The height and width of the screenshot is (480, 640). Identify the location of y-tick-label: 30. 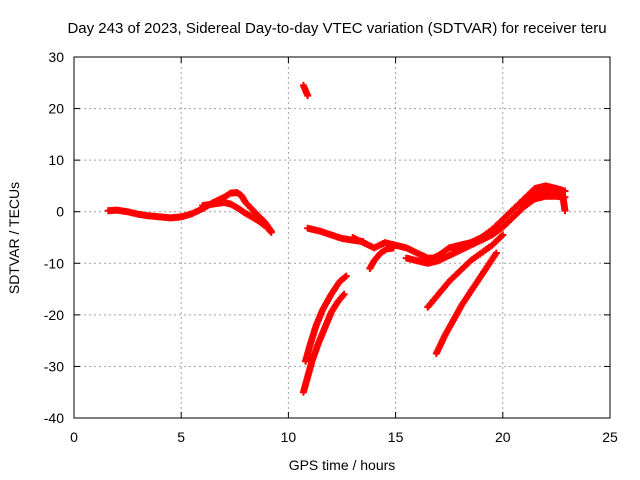
(56, 57).